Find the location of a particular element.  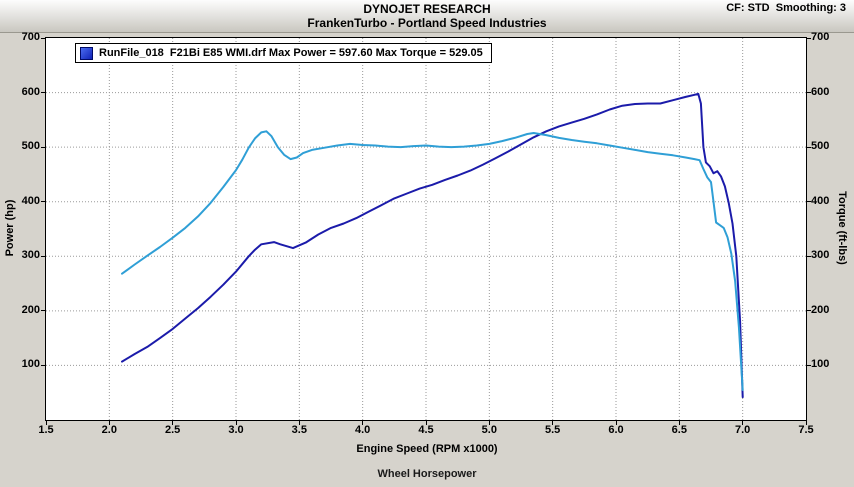

legend-swatch-icon is located at coordinates (86, 53).